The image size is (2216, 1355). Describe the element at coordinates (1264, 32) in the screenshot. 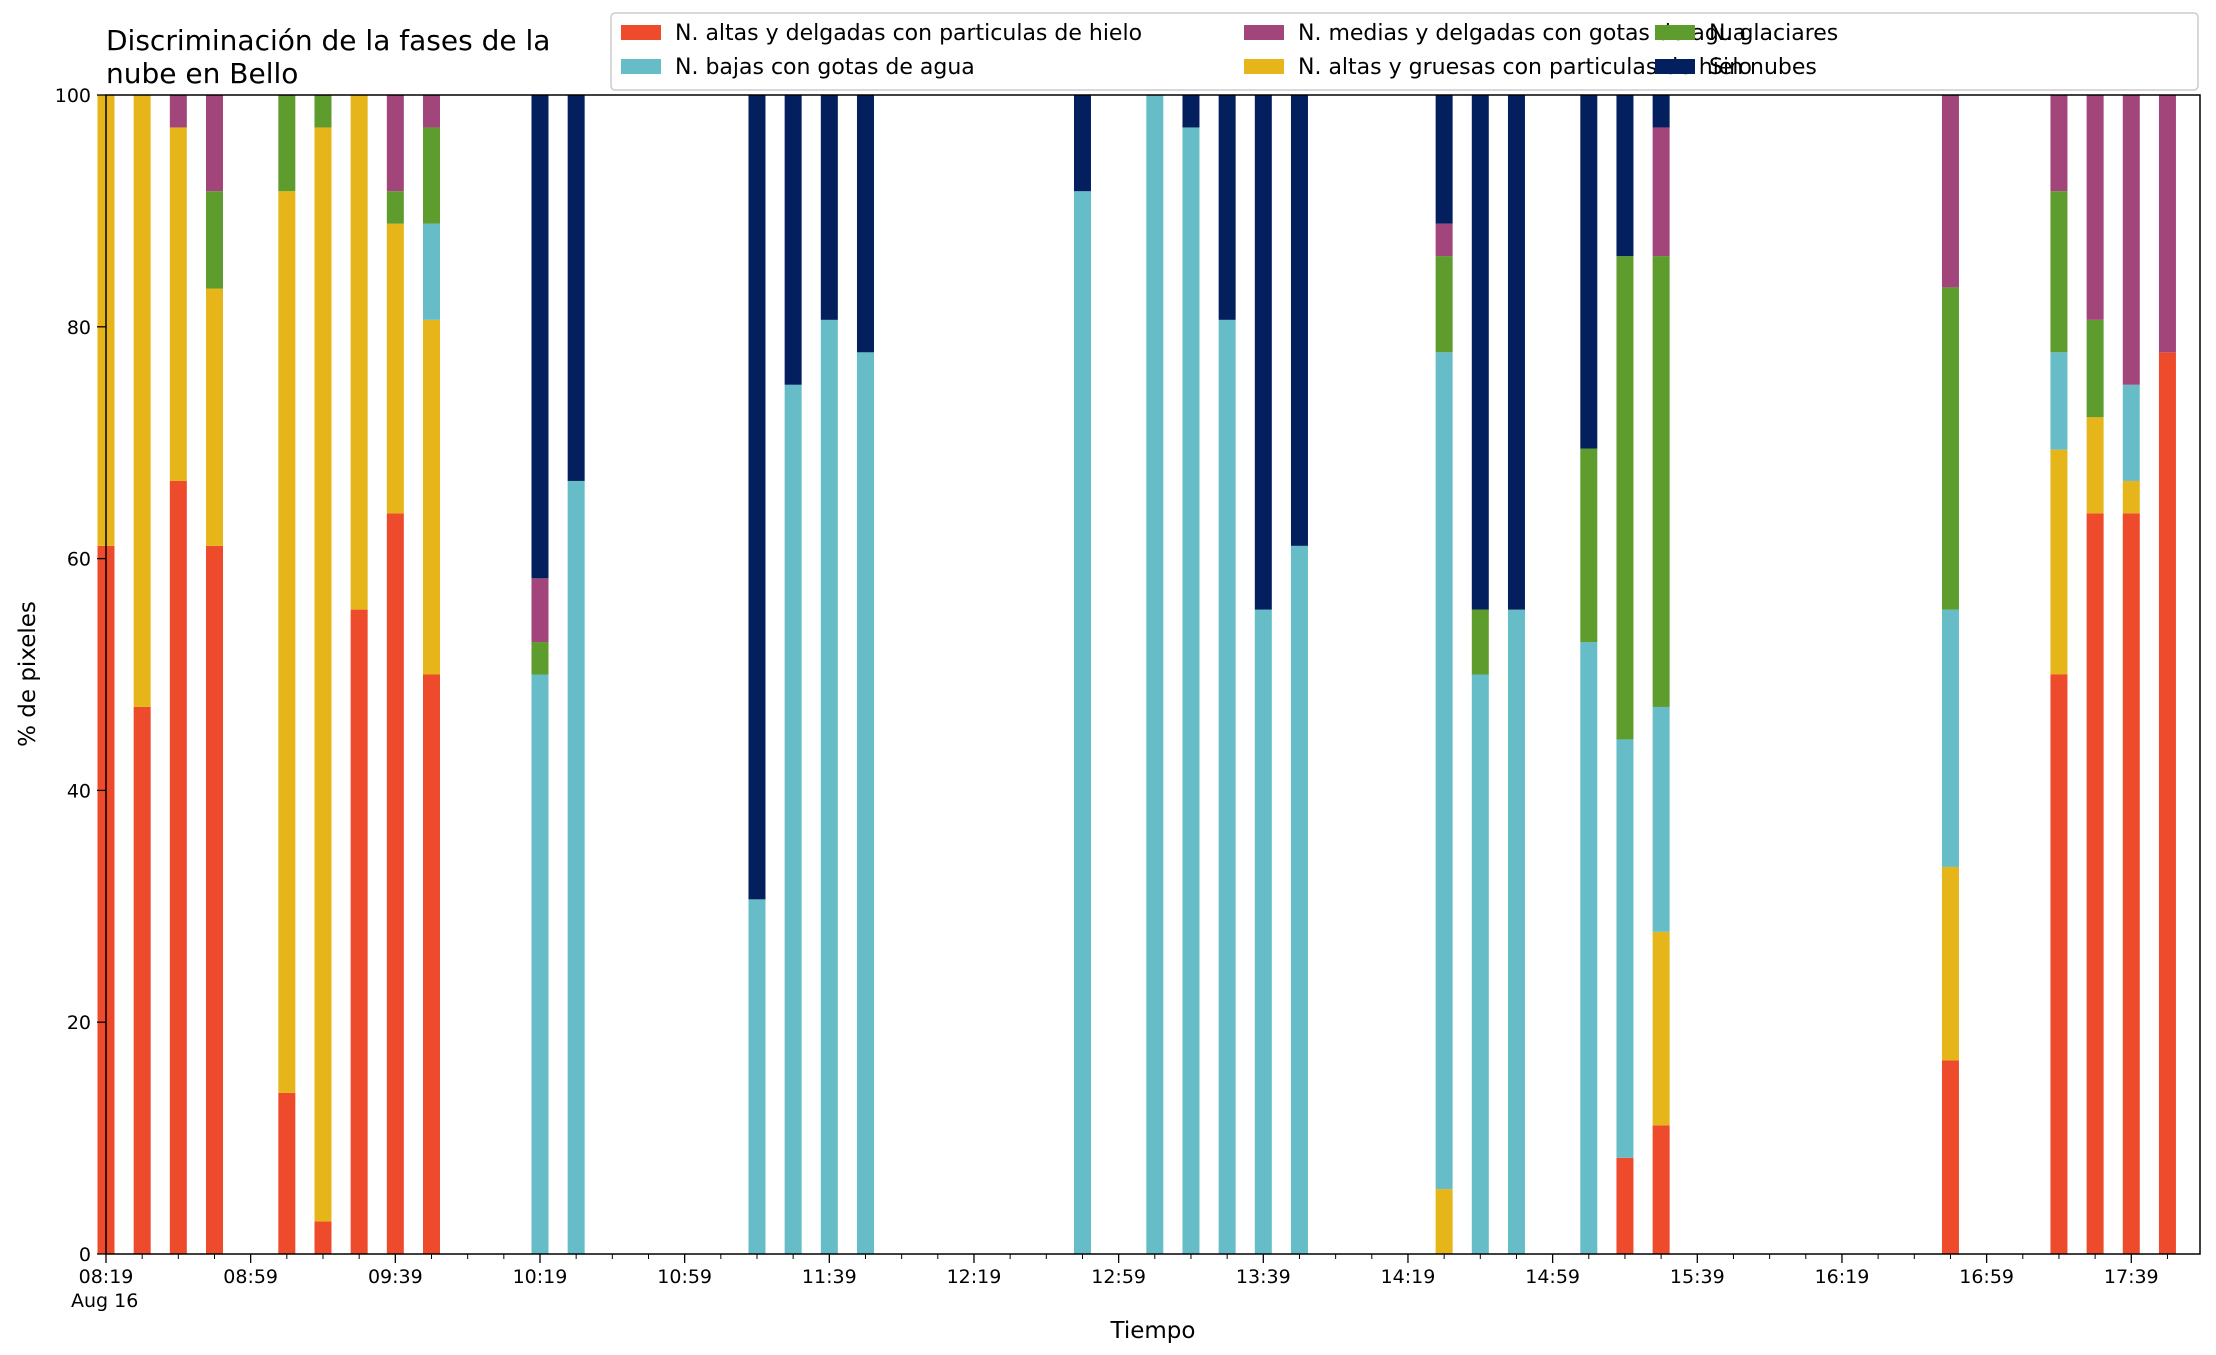

I see `legend-swatch-medias` at that location.